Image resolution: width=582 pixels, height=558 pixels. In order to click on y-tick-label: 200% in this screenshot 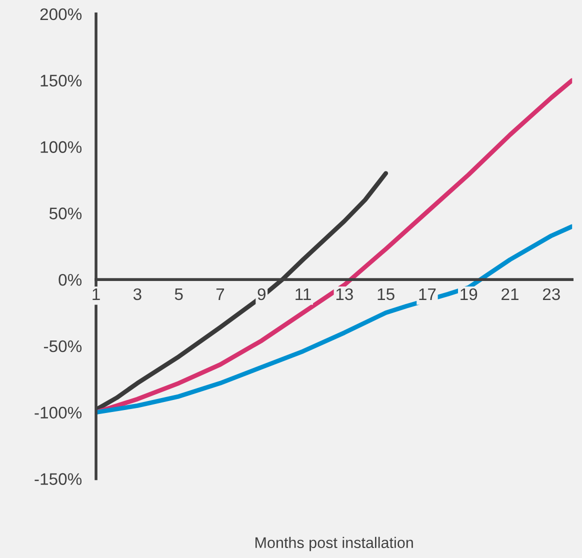, I will do `click(61, 14)`.